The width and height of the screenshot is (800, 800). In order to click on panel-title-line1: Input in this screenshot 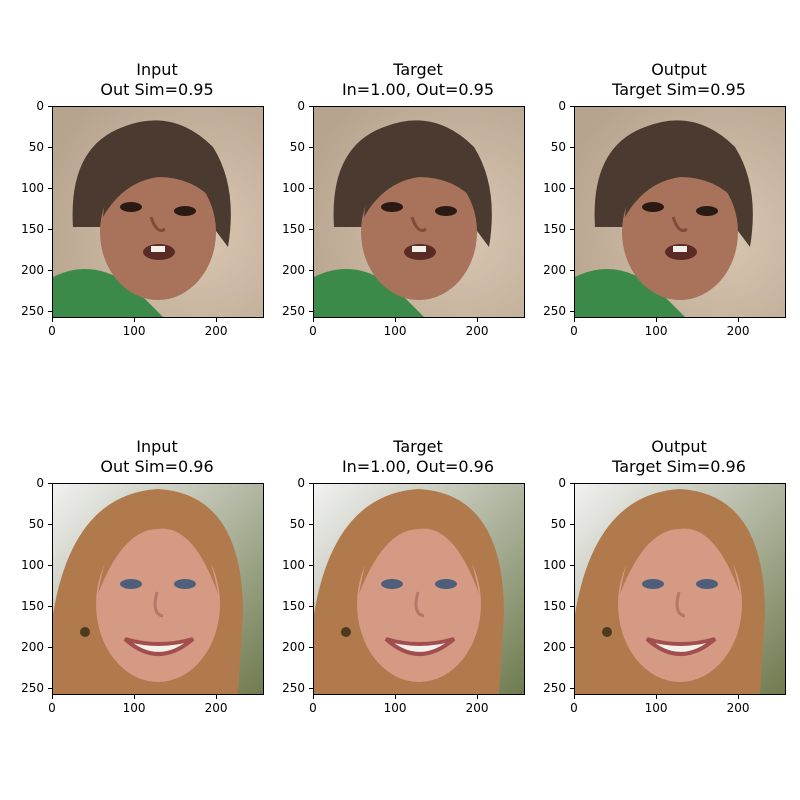, I will do `click(157, 69)`.